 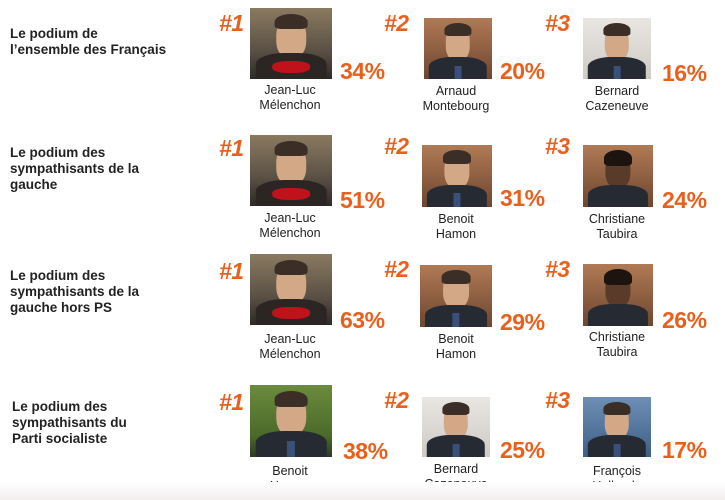 What do you see at coordinates (362, 71) in the screenshot?
I see `percent-value: 34%` at bounding box center [362, 71].